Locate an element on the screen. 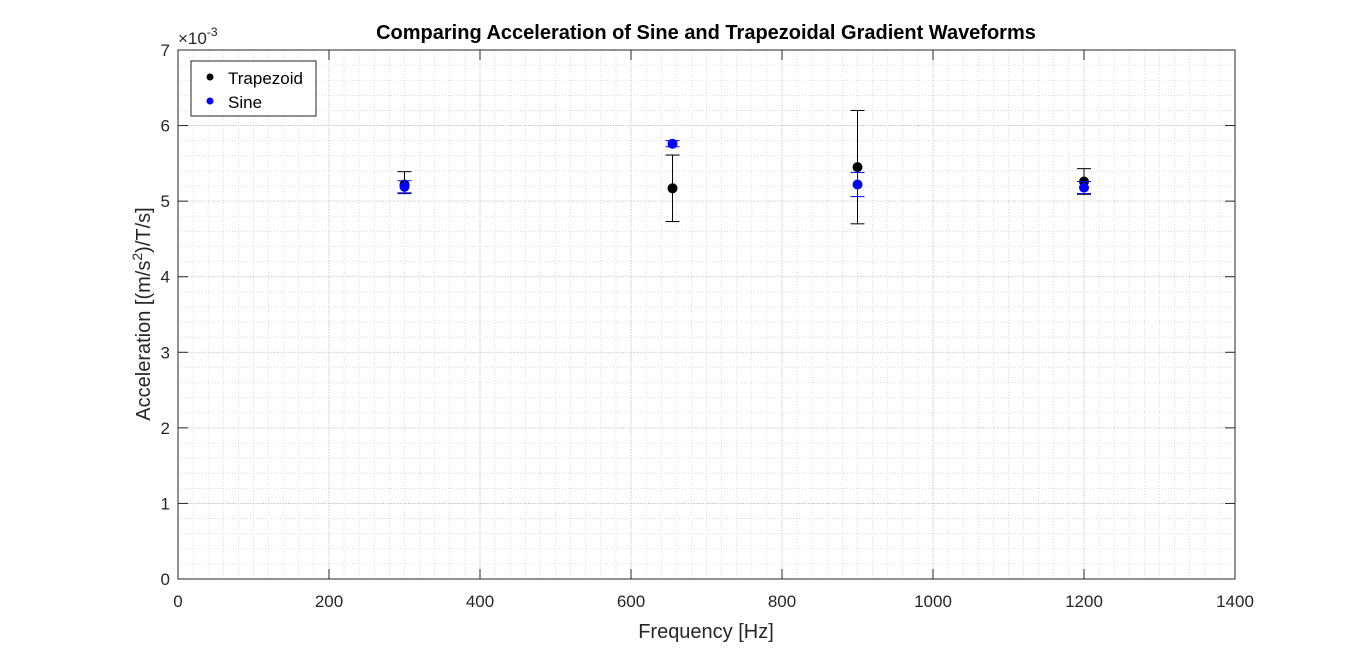 The width and height of the screenshot is (1366, 651). legend-label-trapezoid: Trapezoid is located at coordinates (265, 78).